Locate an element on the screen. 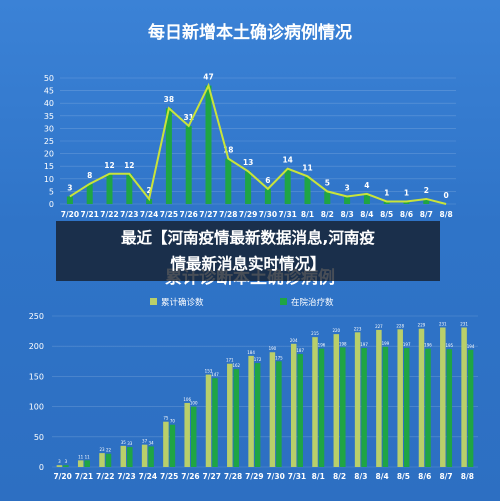  chart1-xtick-label: 8/6 is located at coordinates (406, 214).